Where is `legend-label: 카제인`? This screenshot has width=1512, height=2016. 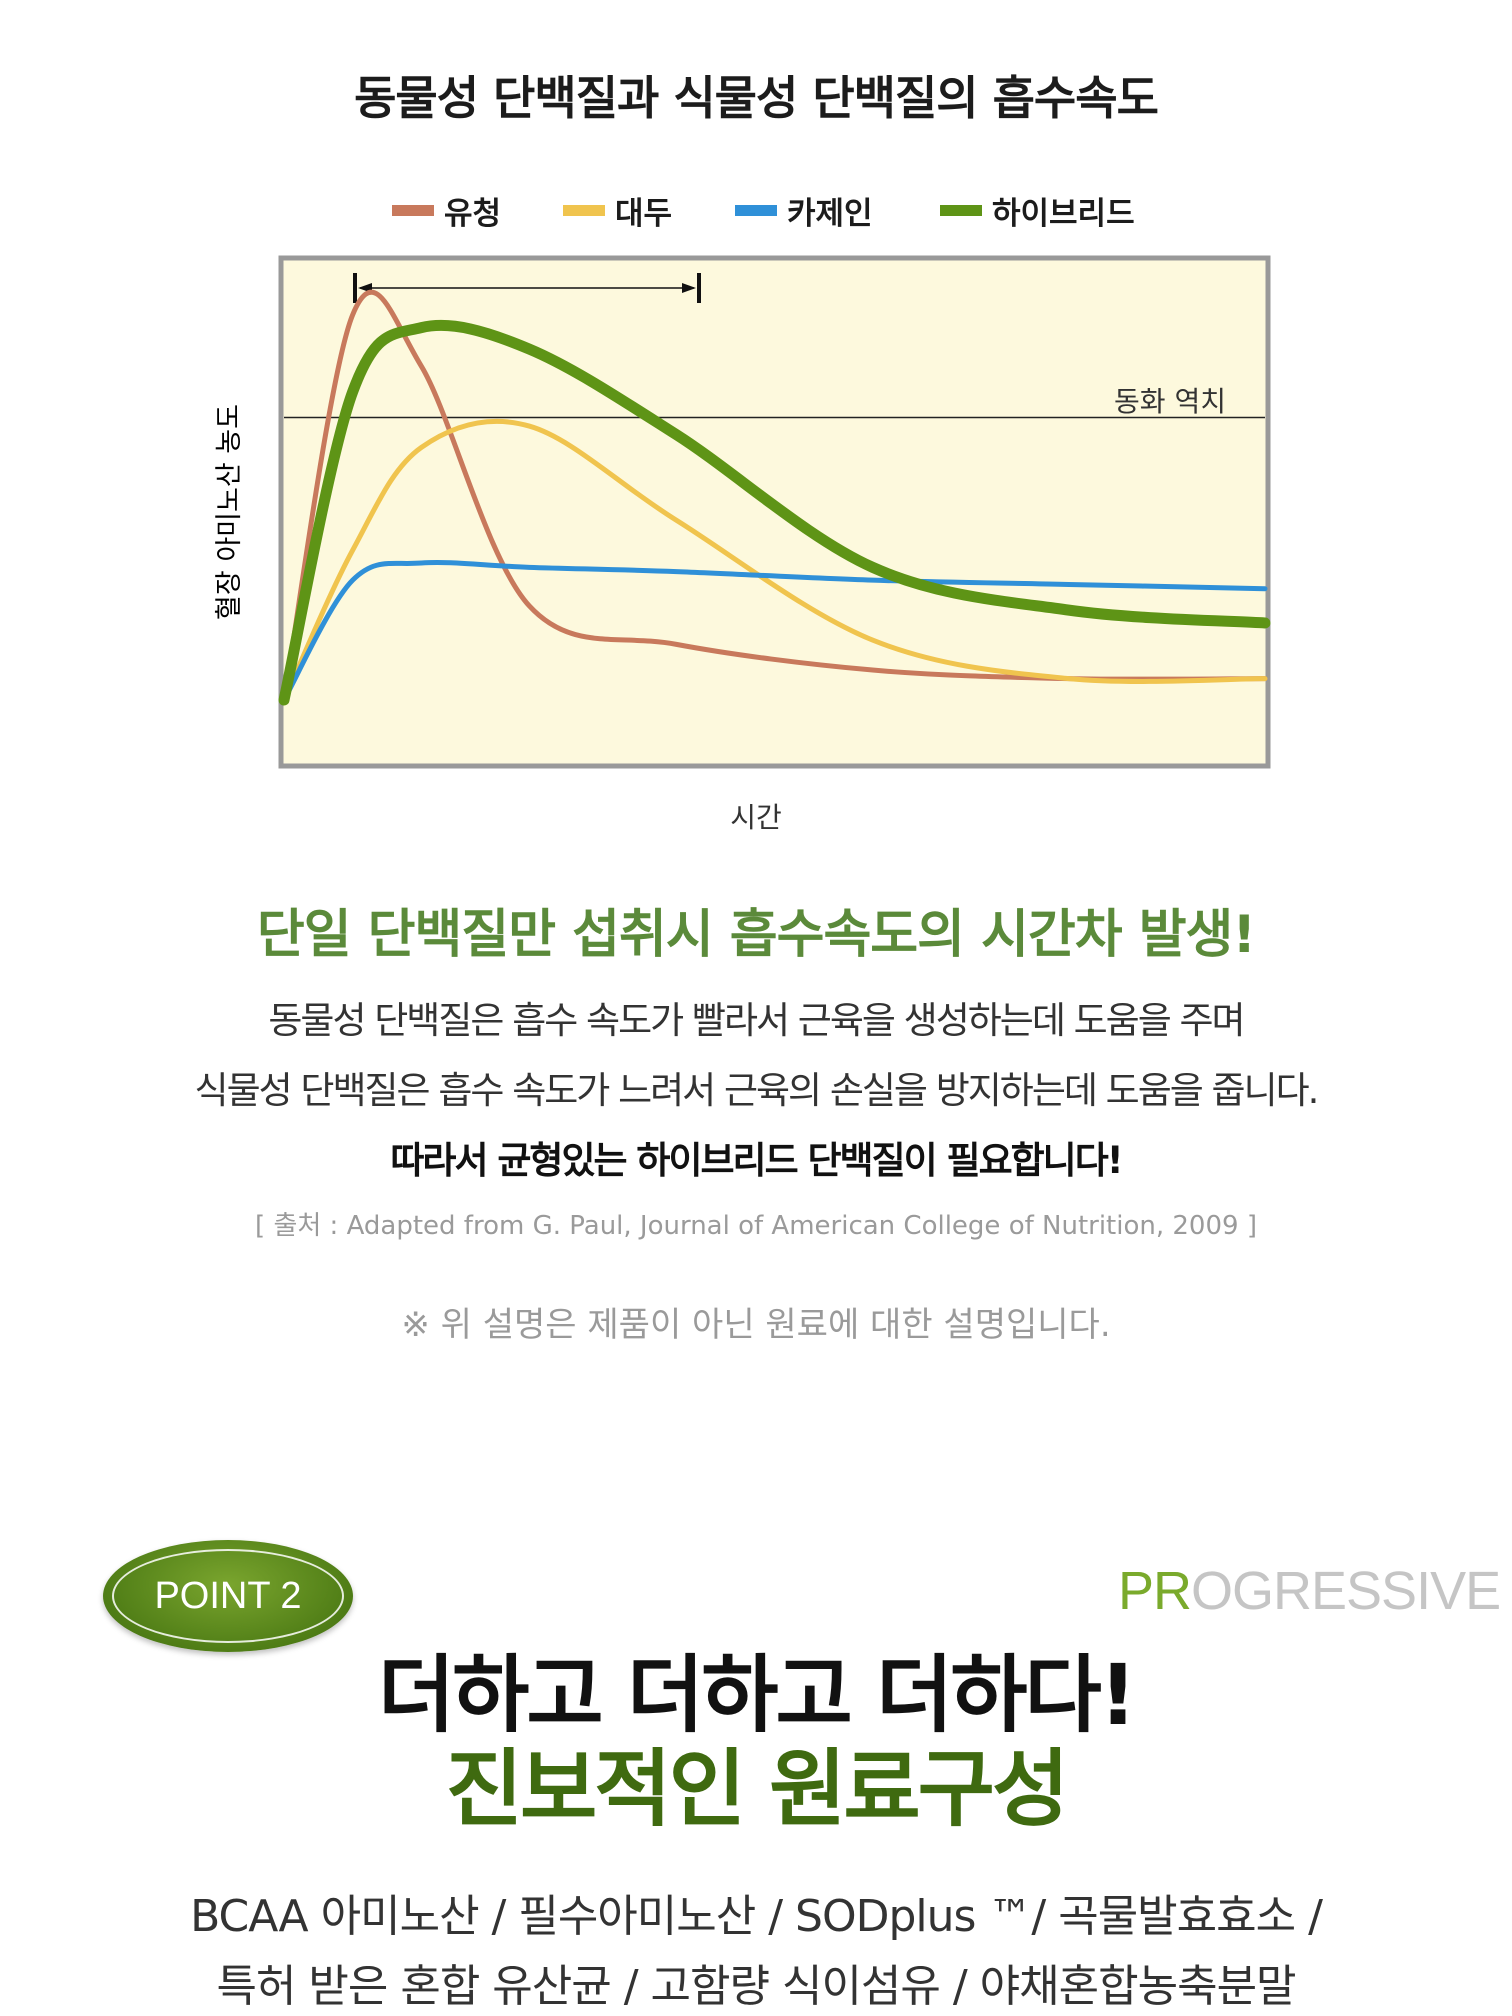 legend-label: 카제인 is located at coordinates (830, 213).